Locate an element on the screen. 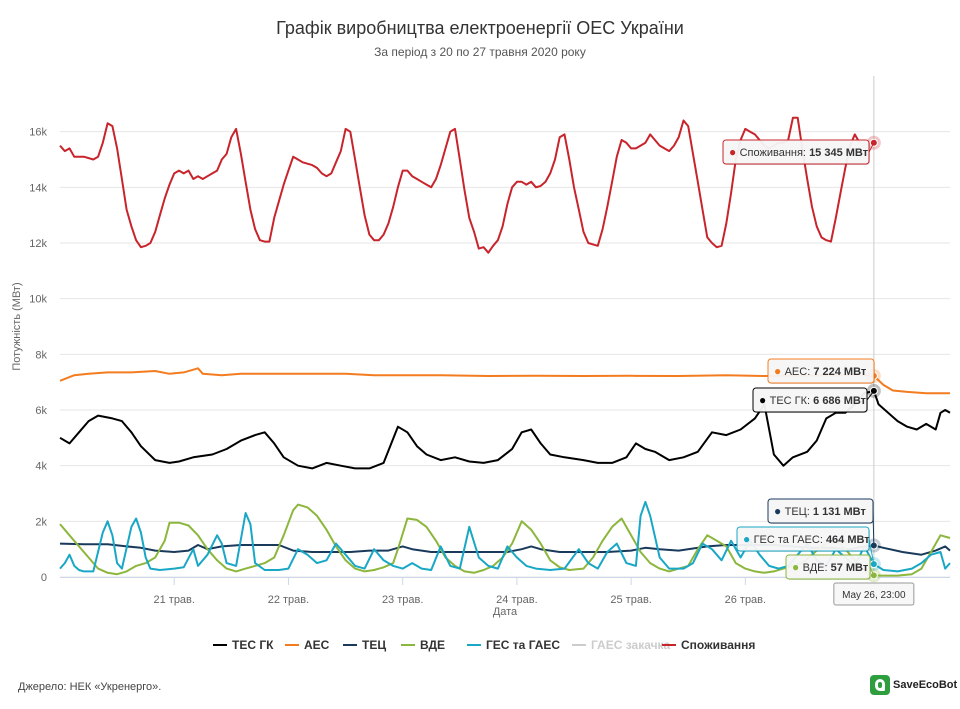 This screenshot has height=709, width=960. legend-label: Споживання is located at coordinates (718, 645).